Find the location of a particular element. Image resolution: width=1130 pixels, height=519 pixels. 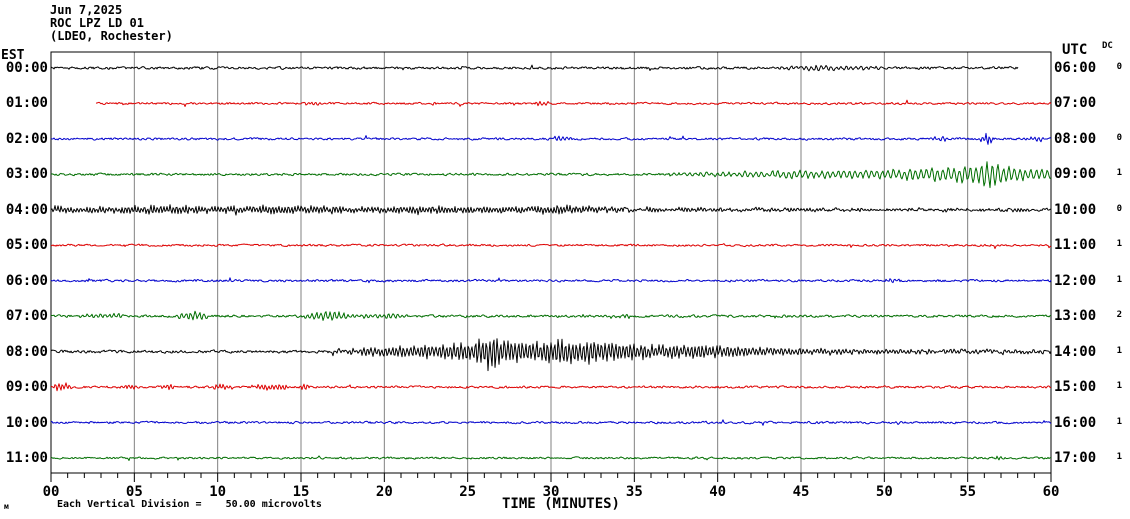

utc-hour-label: 10:00 is located at coordinates (1075, 209).